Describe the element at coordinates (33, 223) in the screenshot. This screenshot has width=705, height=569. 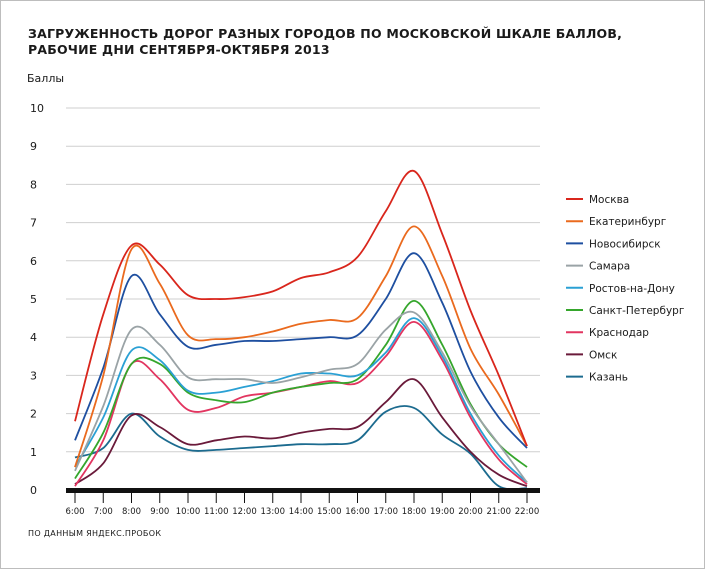
I see `y-tick-label: 7` at that location.